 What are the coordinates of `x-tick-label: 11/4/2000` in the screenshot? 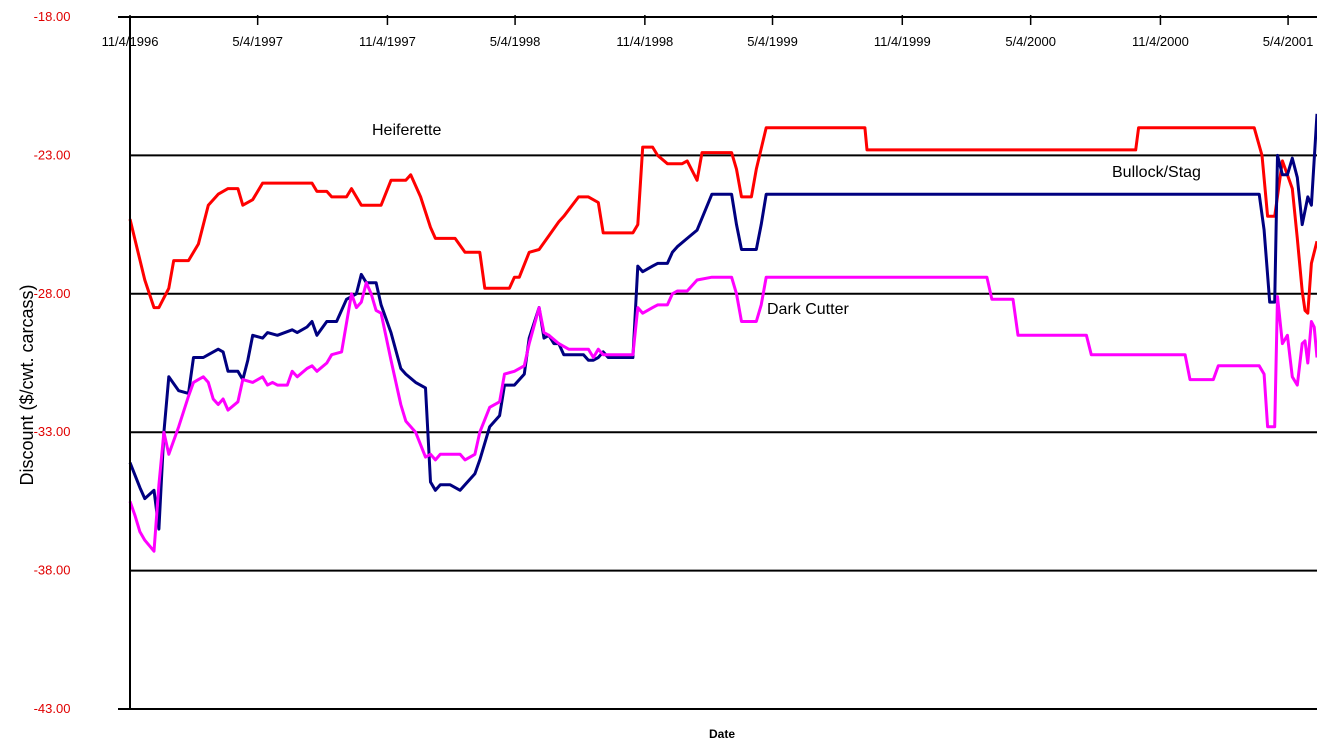 It's located at (1160, 41).